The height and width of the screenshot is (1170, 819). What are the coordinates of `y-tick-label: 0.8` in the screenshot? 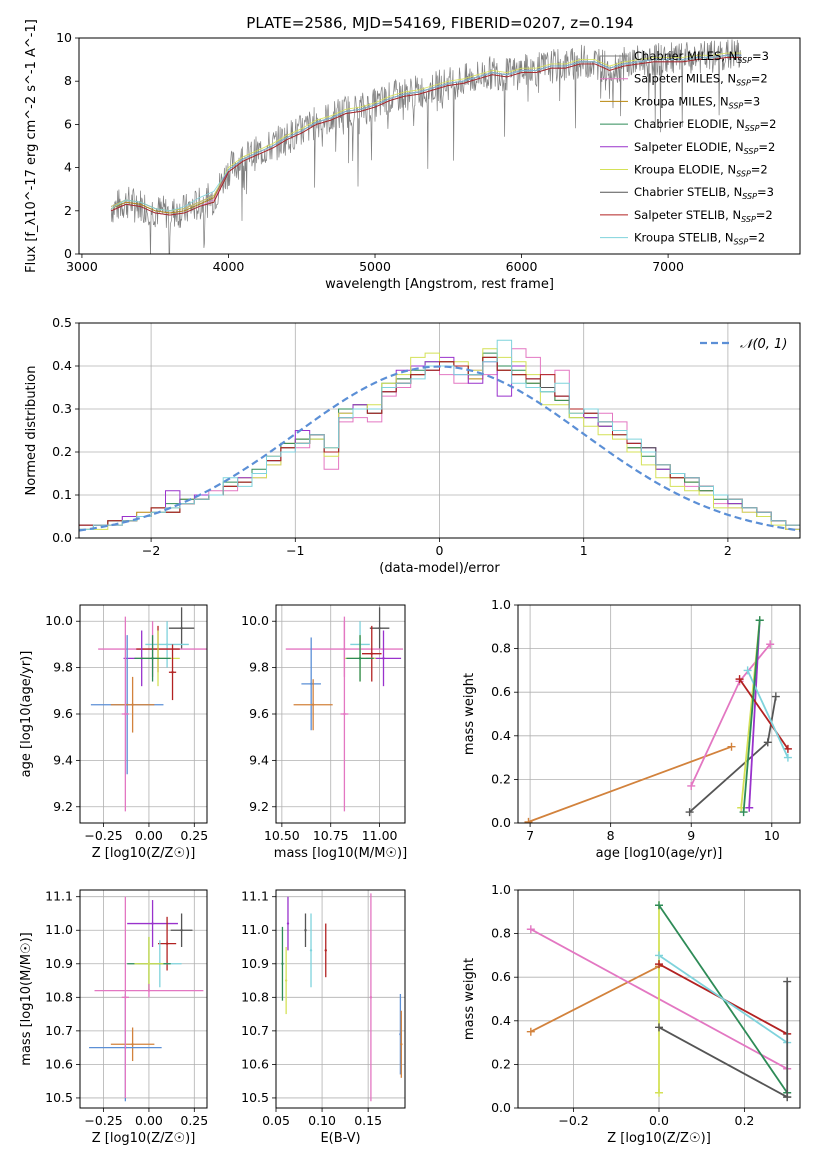 It's located at (501, 933).